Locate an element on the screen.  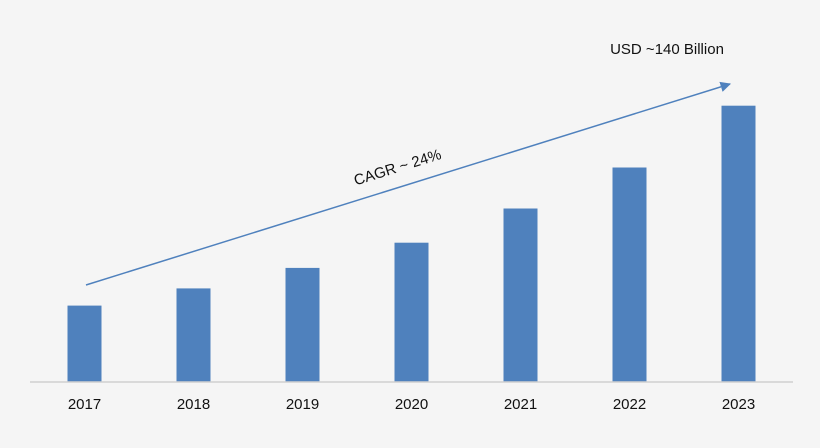
bar-2018 is located at coordinates (193, 335).